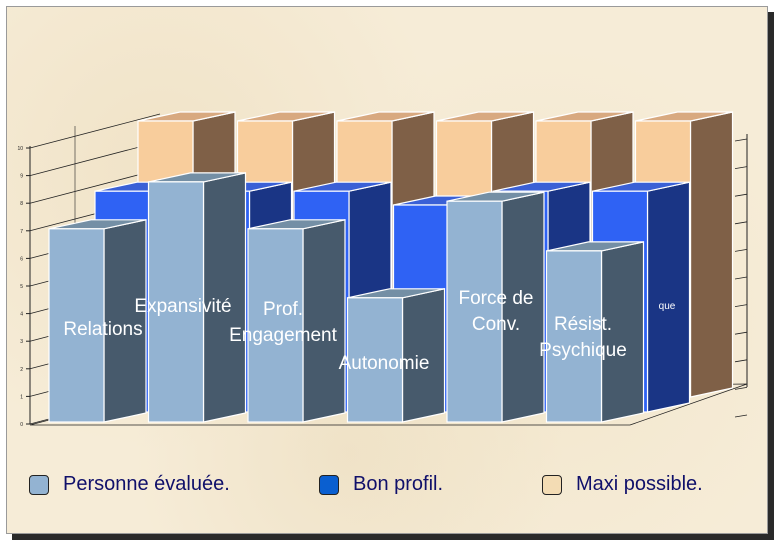  What do you see at coordinates (283, 309) in the screenshot?
I see `category-label: Prof.` at bounding box center [283, 309].